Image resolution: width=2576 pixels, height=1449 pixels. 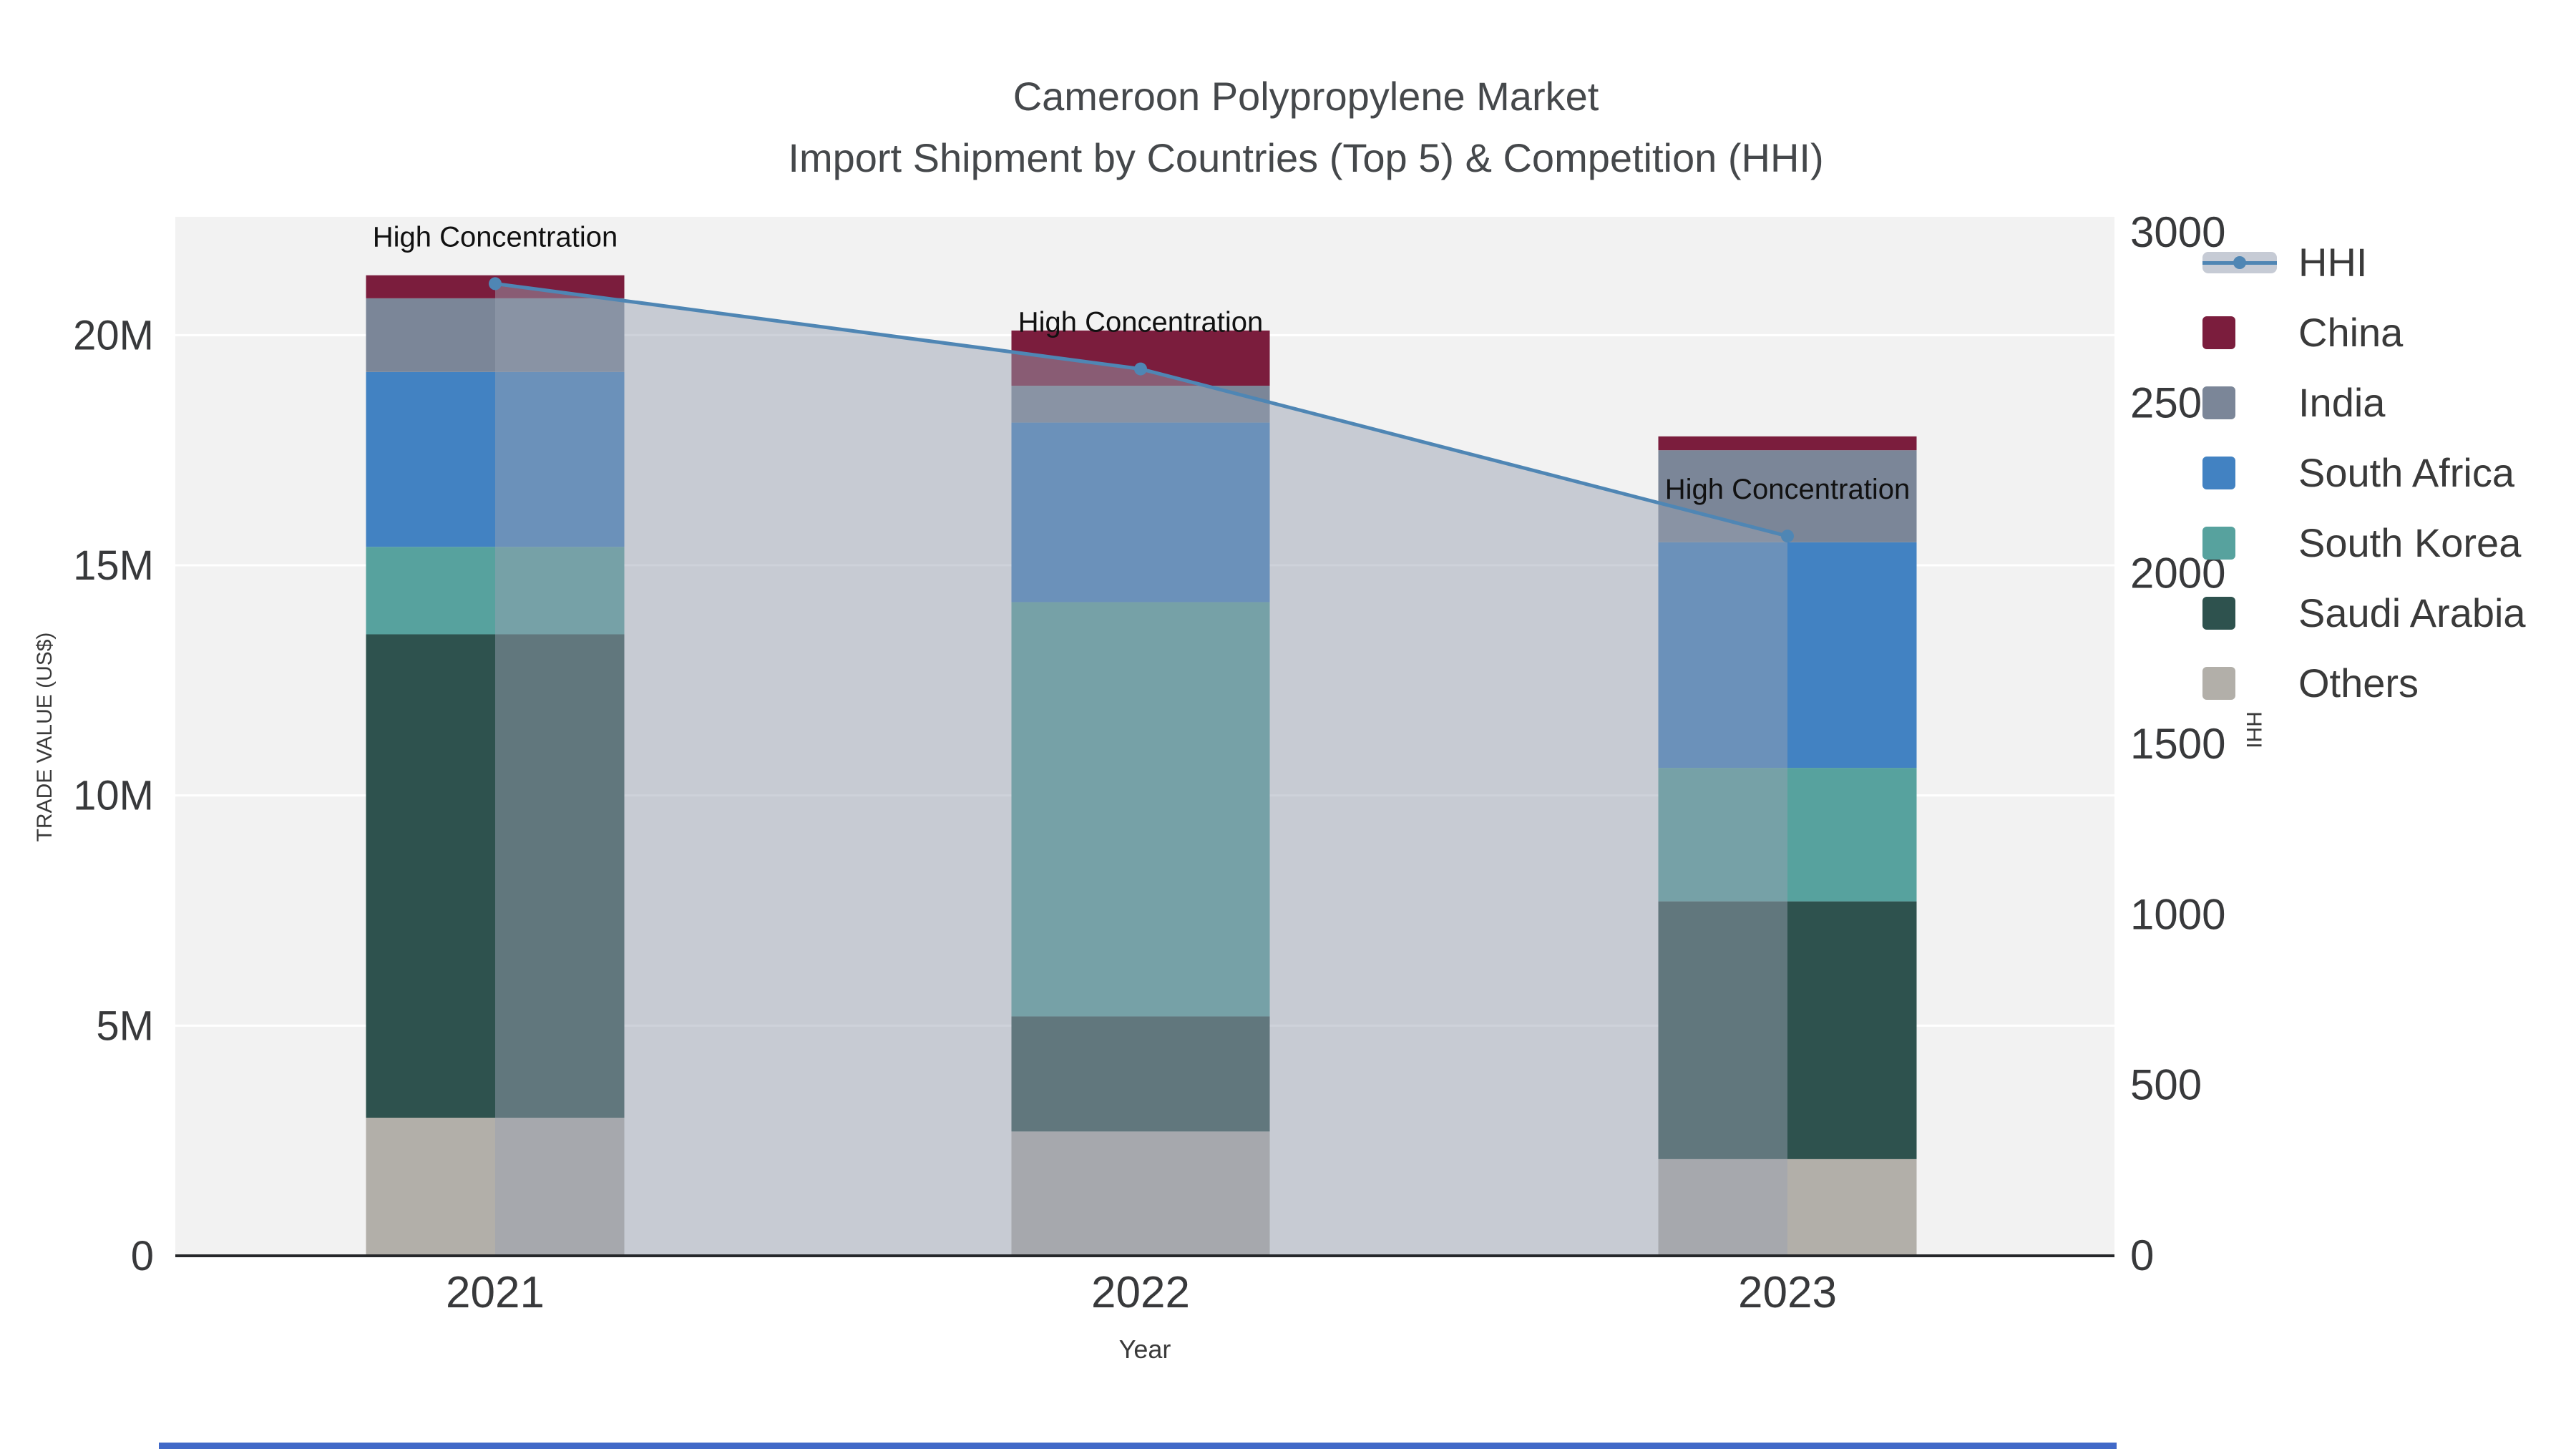 I want to click on bar-segment-others-2023, so click(x=1787, y=1207).